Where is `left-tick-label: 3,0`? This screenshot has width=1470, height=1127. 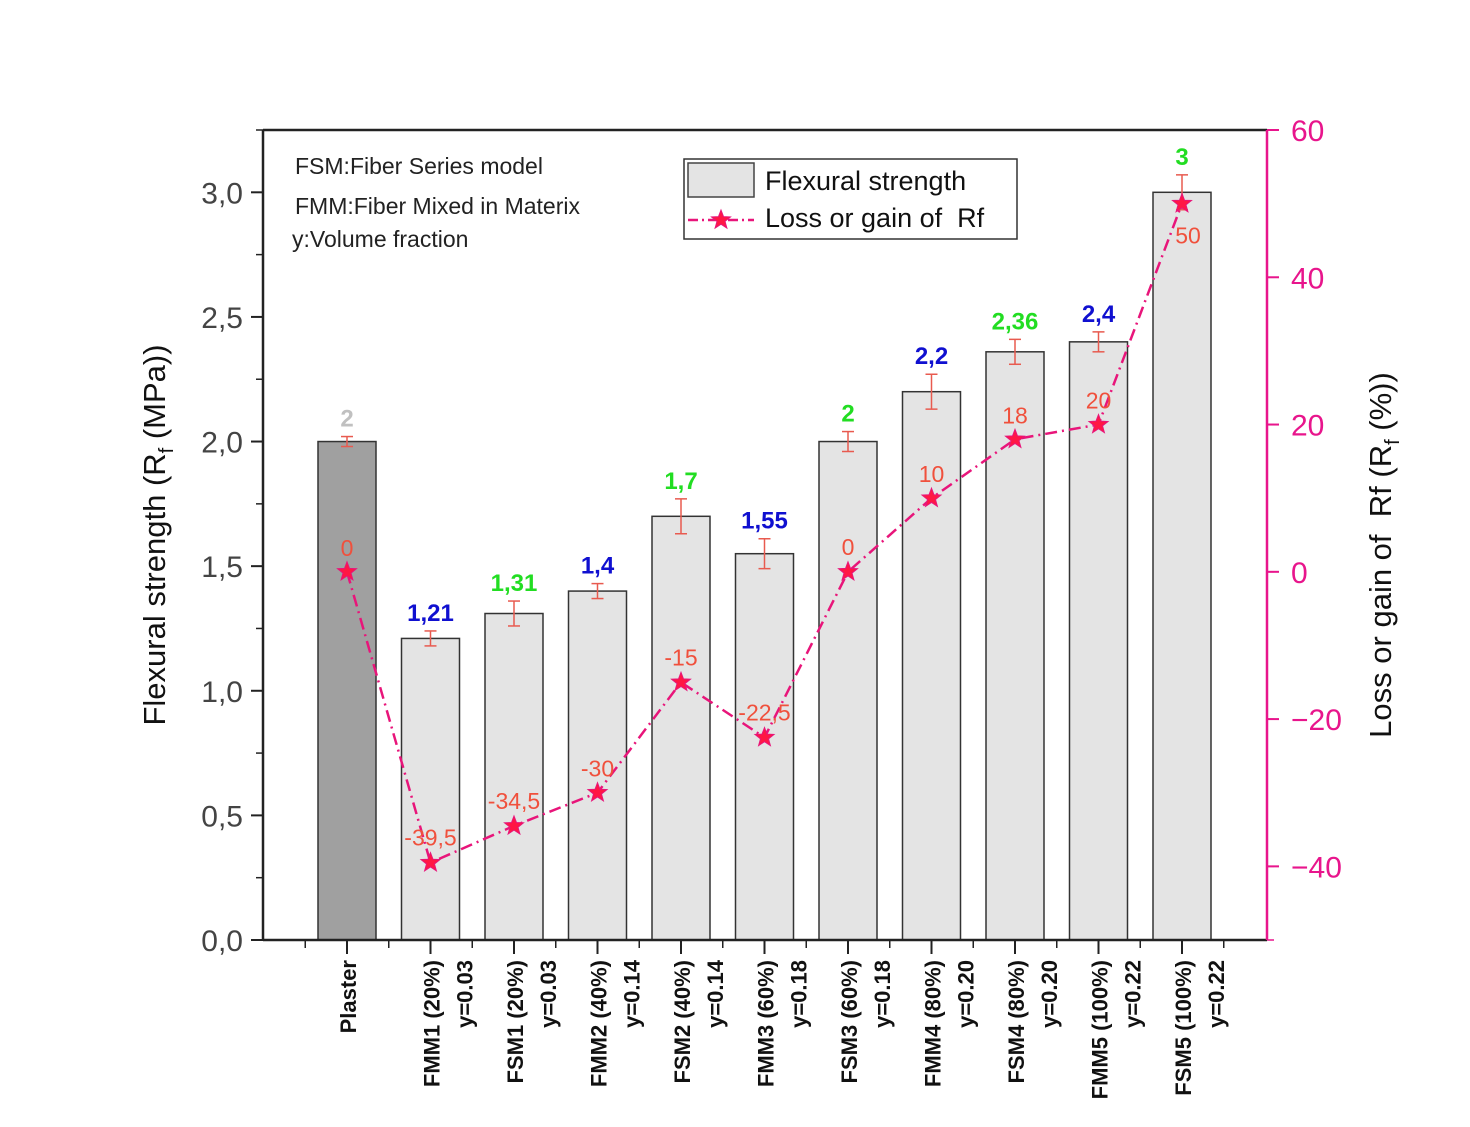
left-tick-label: 3,0 is located at coordinates (222, 193).